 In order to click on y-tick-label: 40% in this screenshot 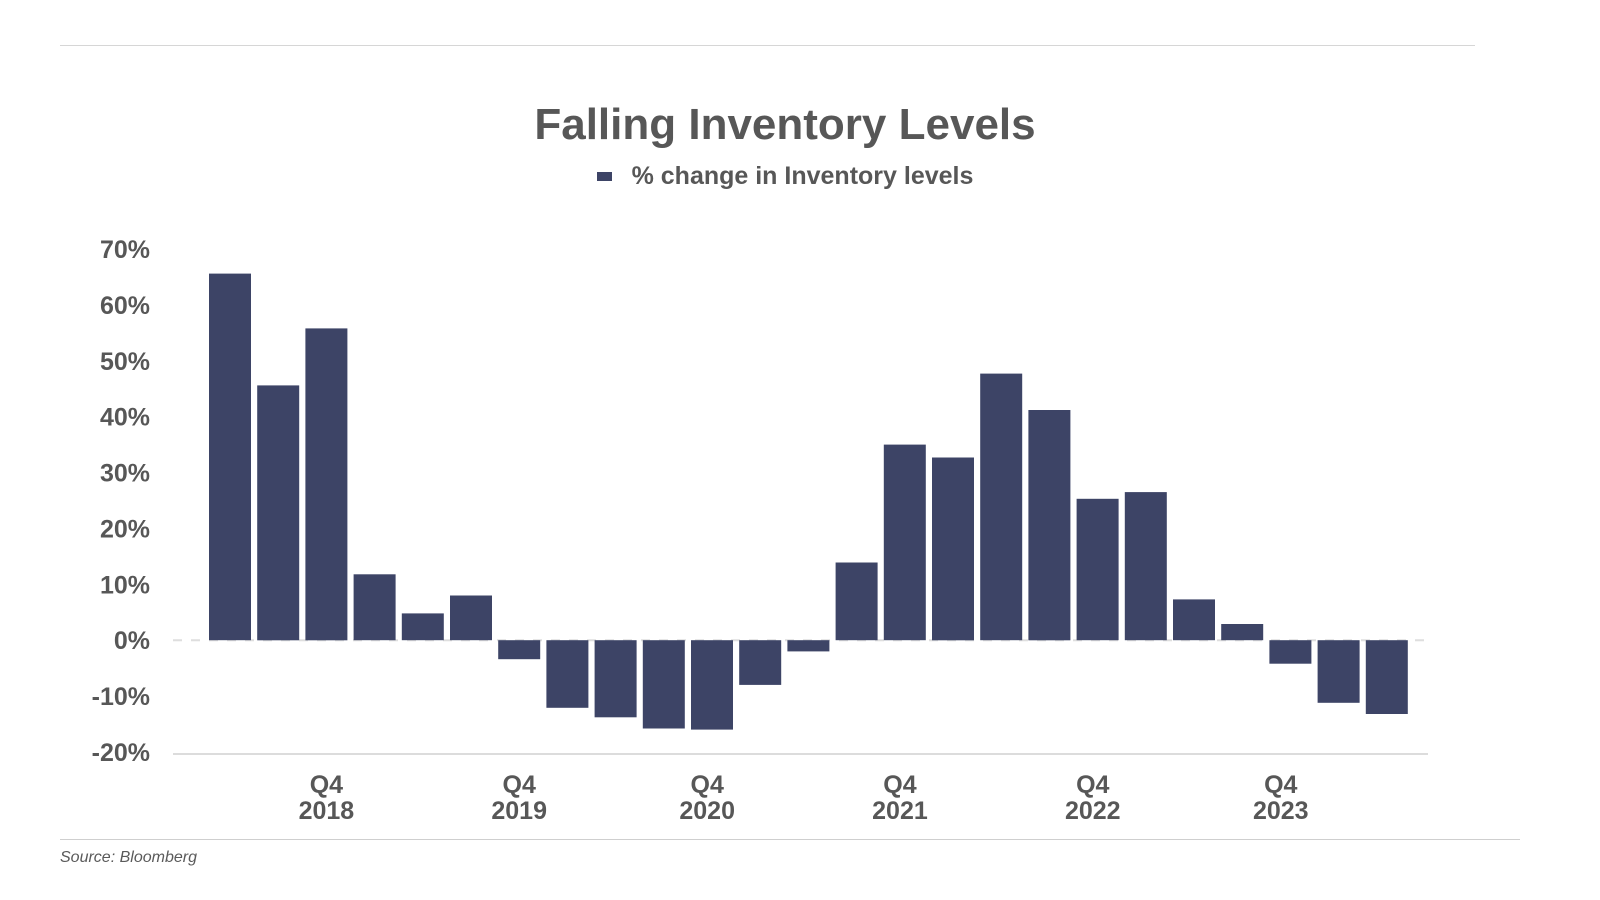, I will do `click(125, 418)`.